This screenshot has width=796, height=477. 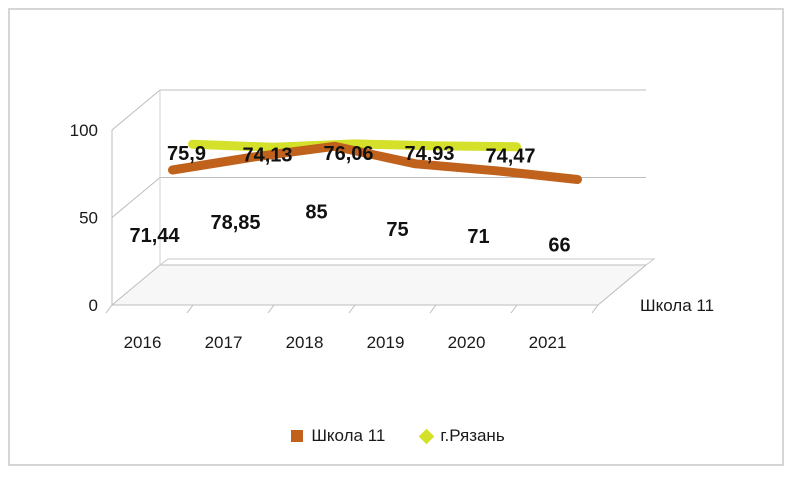 I want to click on data-label-school-2: 85, so click(x=316, y=212).